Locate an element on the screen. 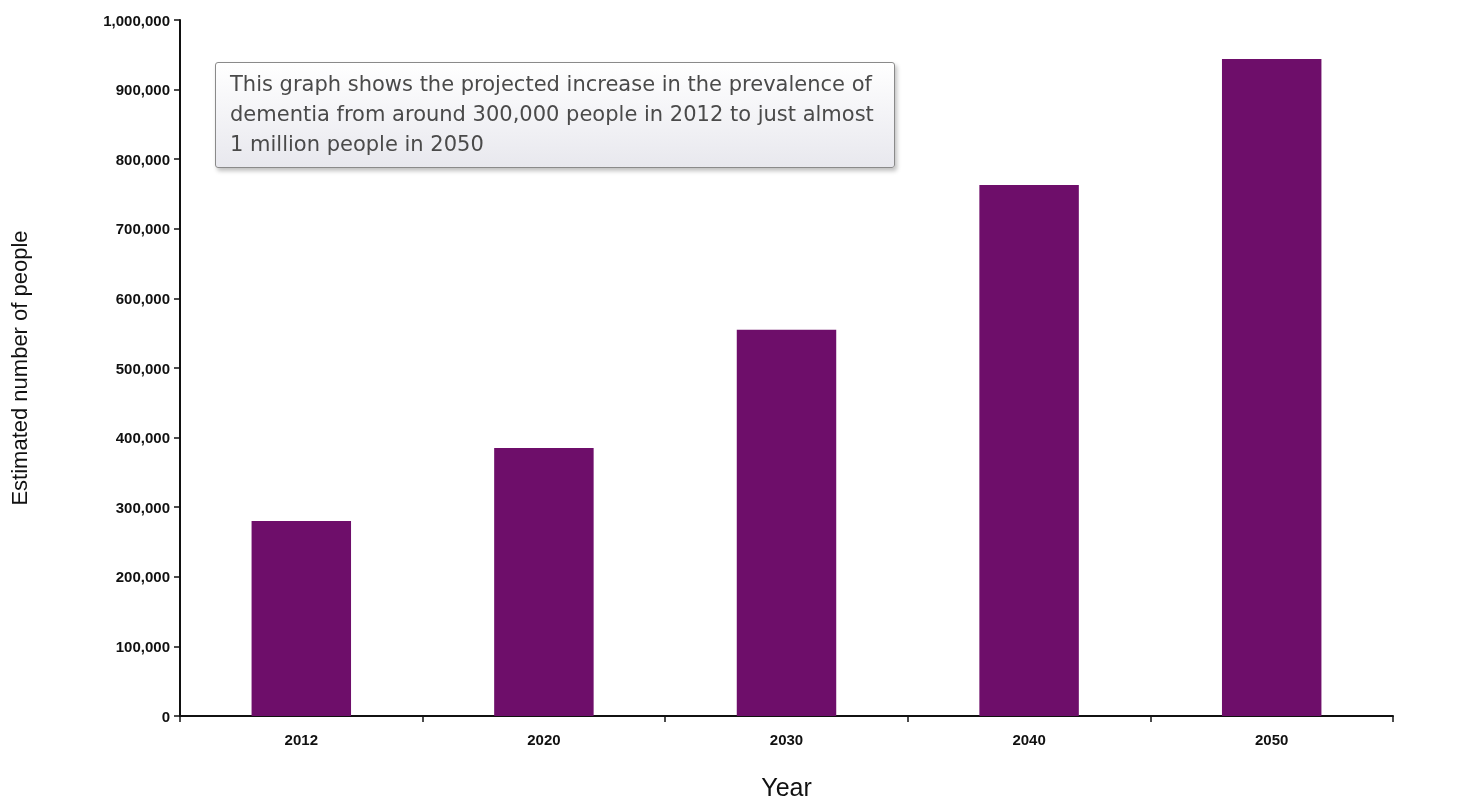  x-tick-label: 2020 is located at coordinates (544, 739).